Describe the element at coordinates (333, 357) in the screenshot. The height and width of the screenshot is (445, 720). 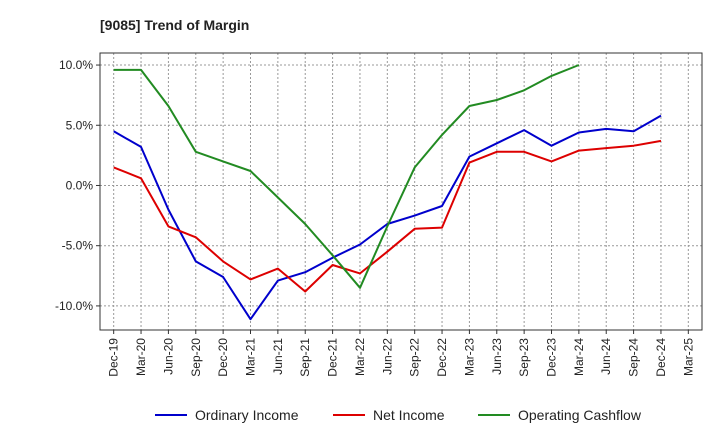
I see `x-tick-label: Dec-21` at that location.